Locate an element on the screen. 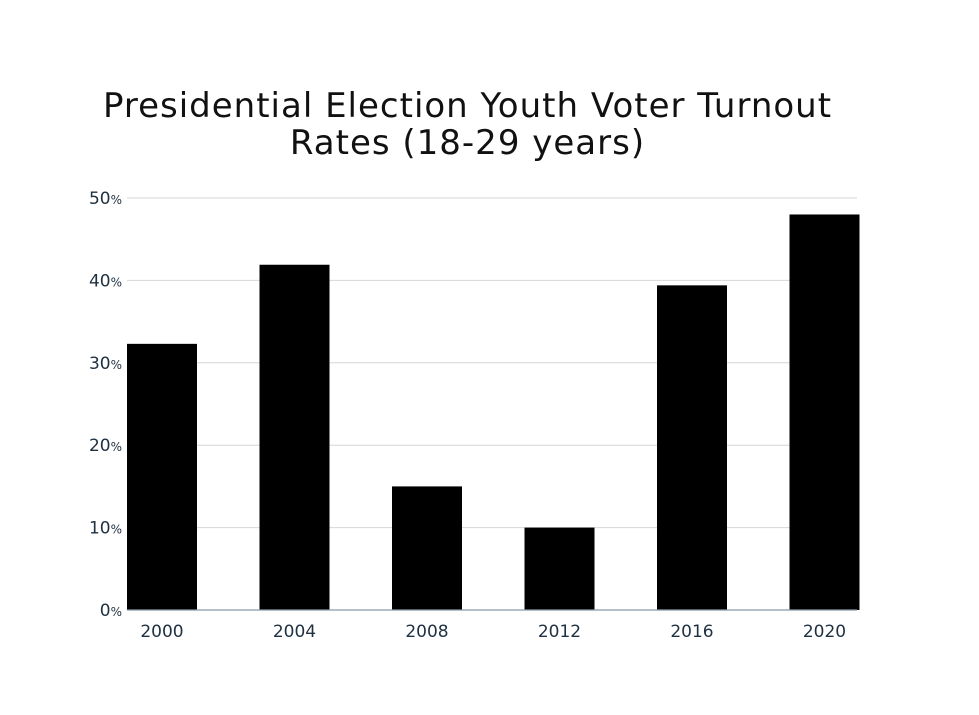 The image size is (979, 715). x-tick-label-2020: 2020 is located at coordinates (824, 632).